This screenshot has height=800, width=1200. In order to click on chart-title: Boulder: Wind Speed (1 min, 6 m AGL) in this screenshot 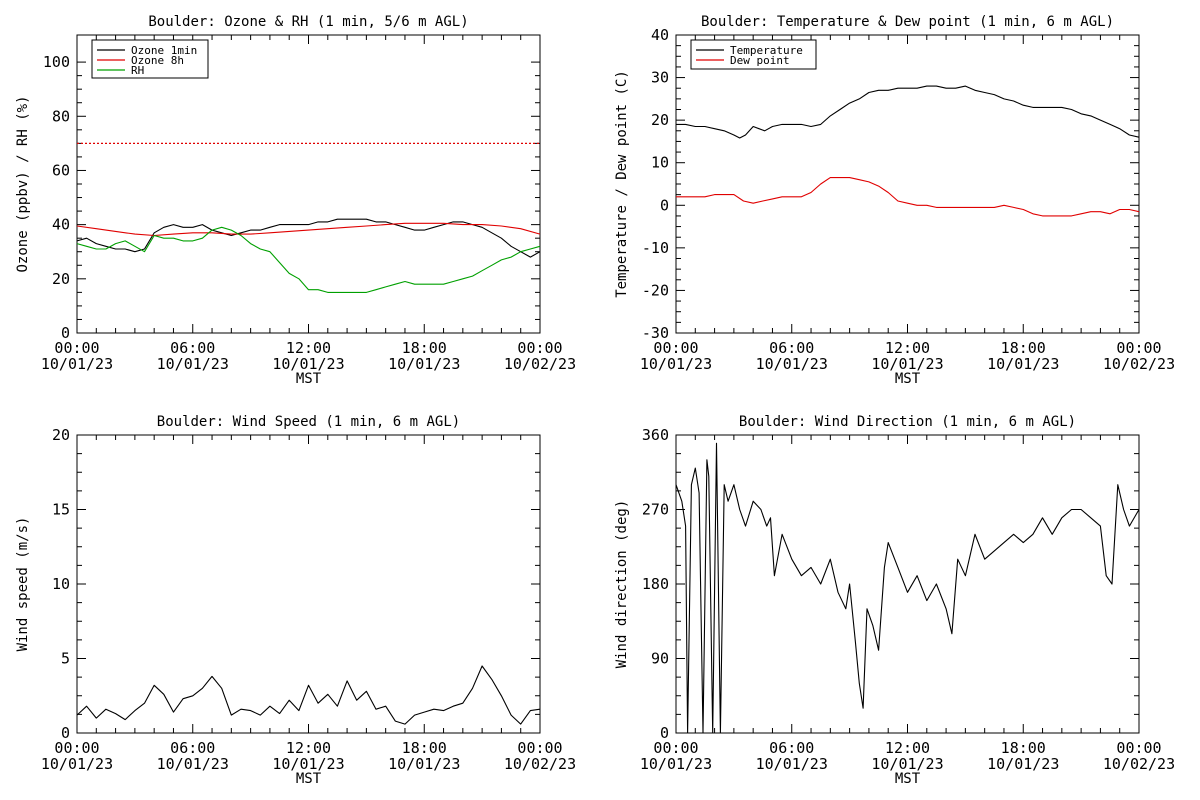, I will do `click(308, 422)`.